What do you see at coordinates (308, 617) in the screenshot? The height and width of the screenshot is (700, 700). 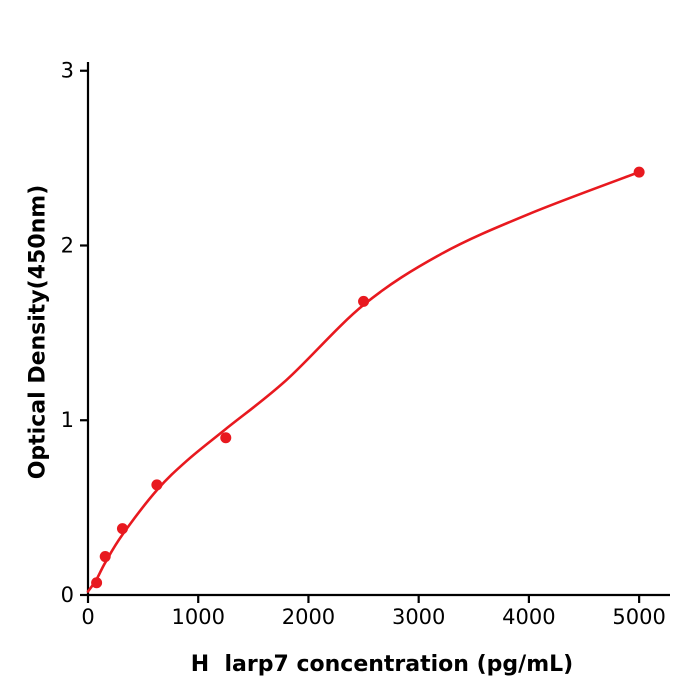 I see `x-tick-label: 2000` at bounding box center [308, 617].